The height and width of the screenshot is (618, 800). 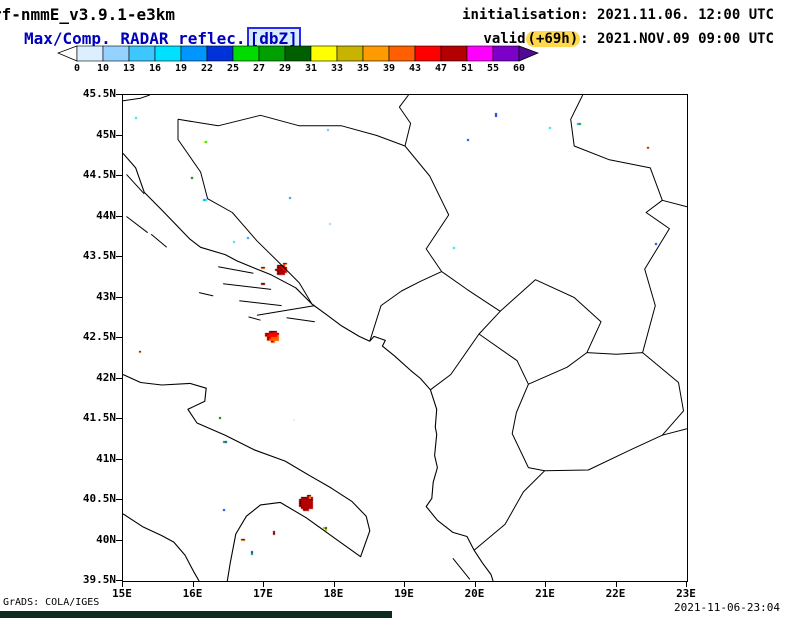 I want to click on lat-axis-label: 43N, so click(x=106, y=296).